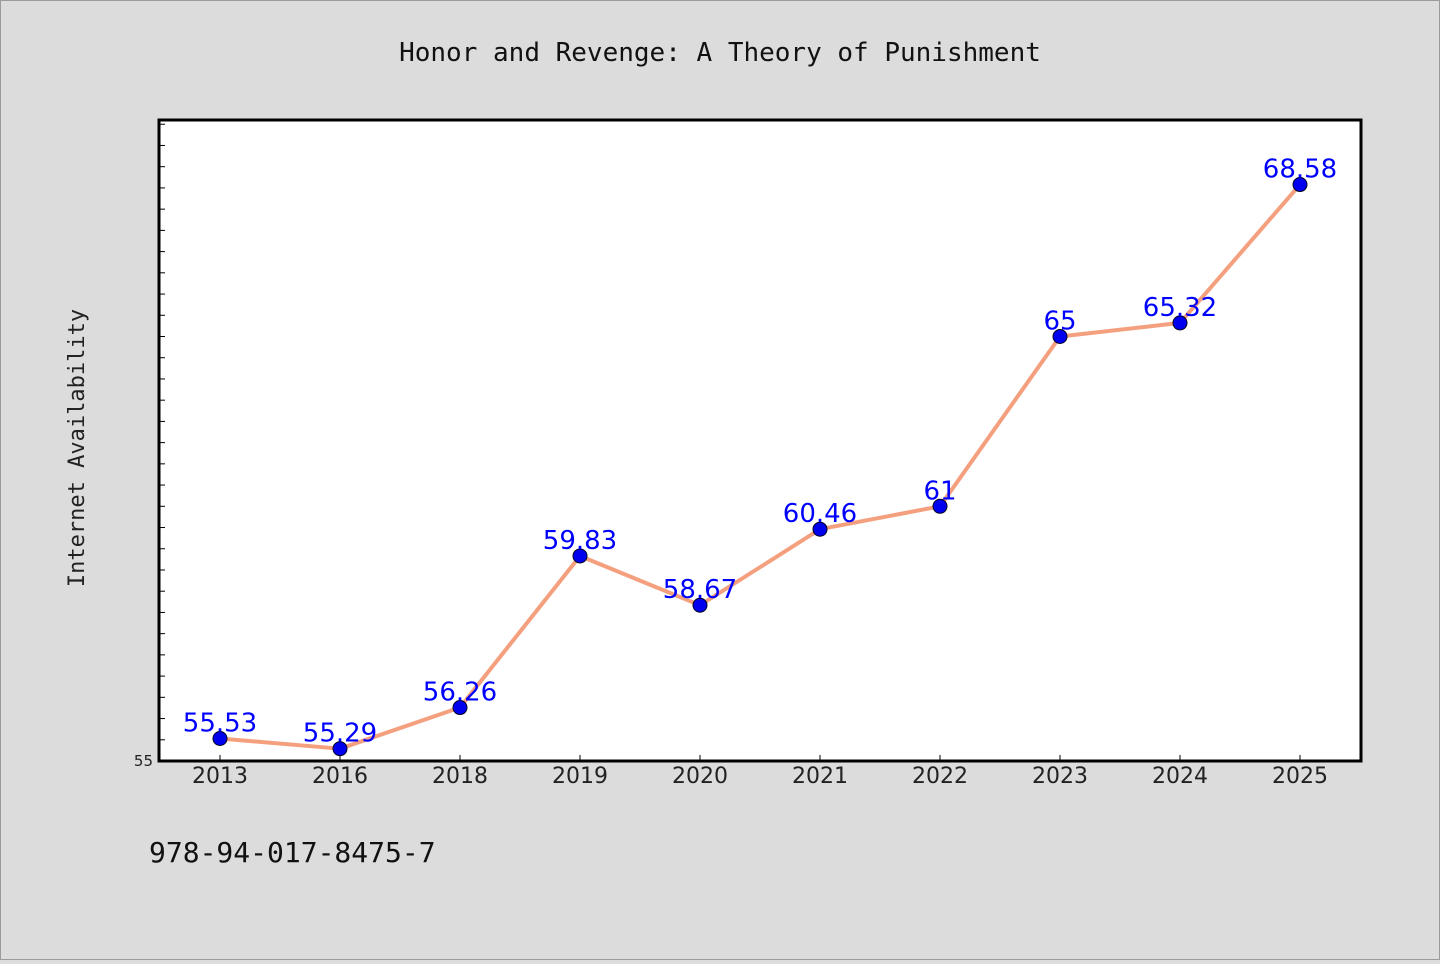 The height and width of the screenshot is (964, 1440). I want to click on x-tick-label: 2024, so click(1180, 776).